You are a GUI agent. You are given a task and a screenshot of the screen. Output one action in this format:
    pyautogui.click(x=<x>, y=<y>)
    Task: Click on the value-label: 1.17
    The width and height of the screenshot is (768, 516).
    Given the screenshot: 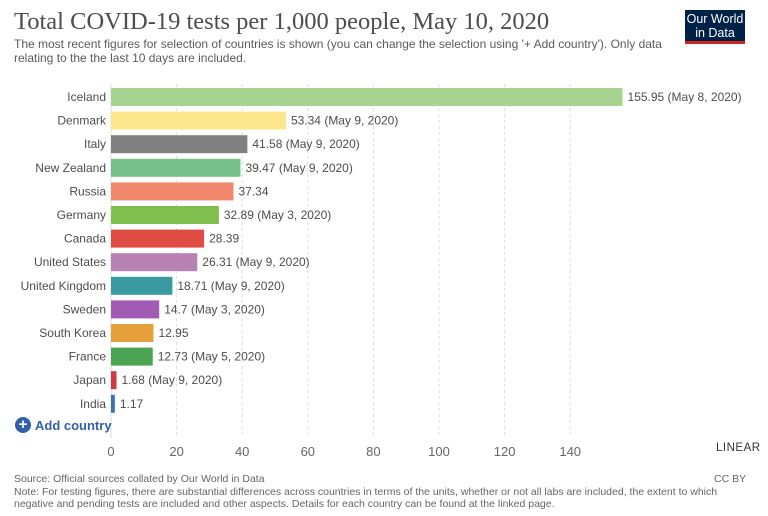 What is the action you would take?
    pyautogui.click(x=132, y=404)
    